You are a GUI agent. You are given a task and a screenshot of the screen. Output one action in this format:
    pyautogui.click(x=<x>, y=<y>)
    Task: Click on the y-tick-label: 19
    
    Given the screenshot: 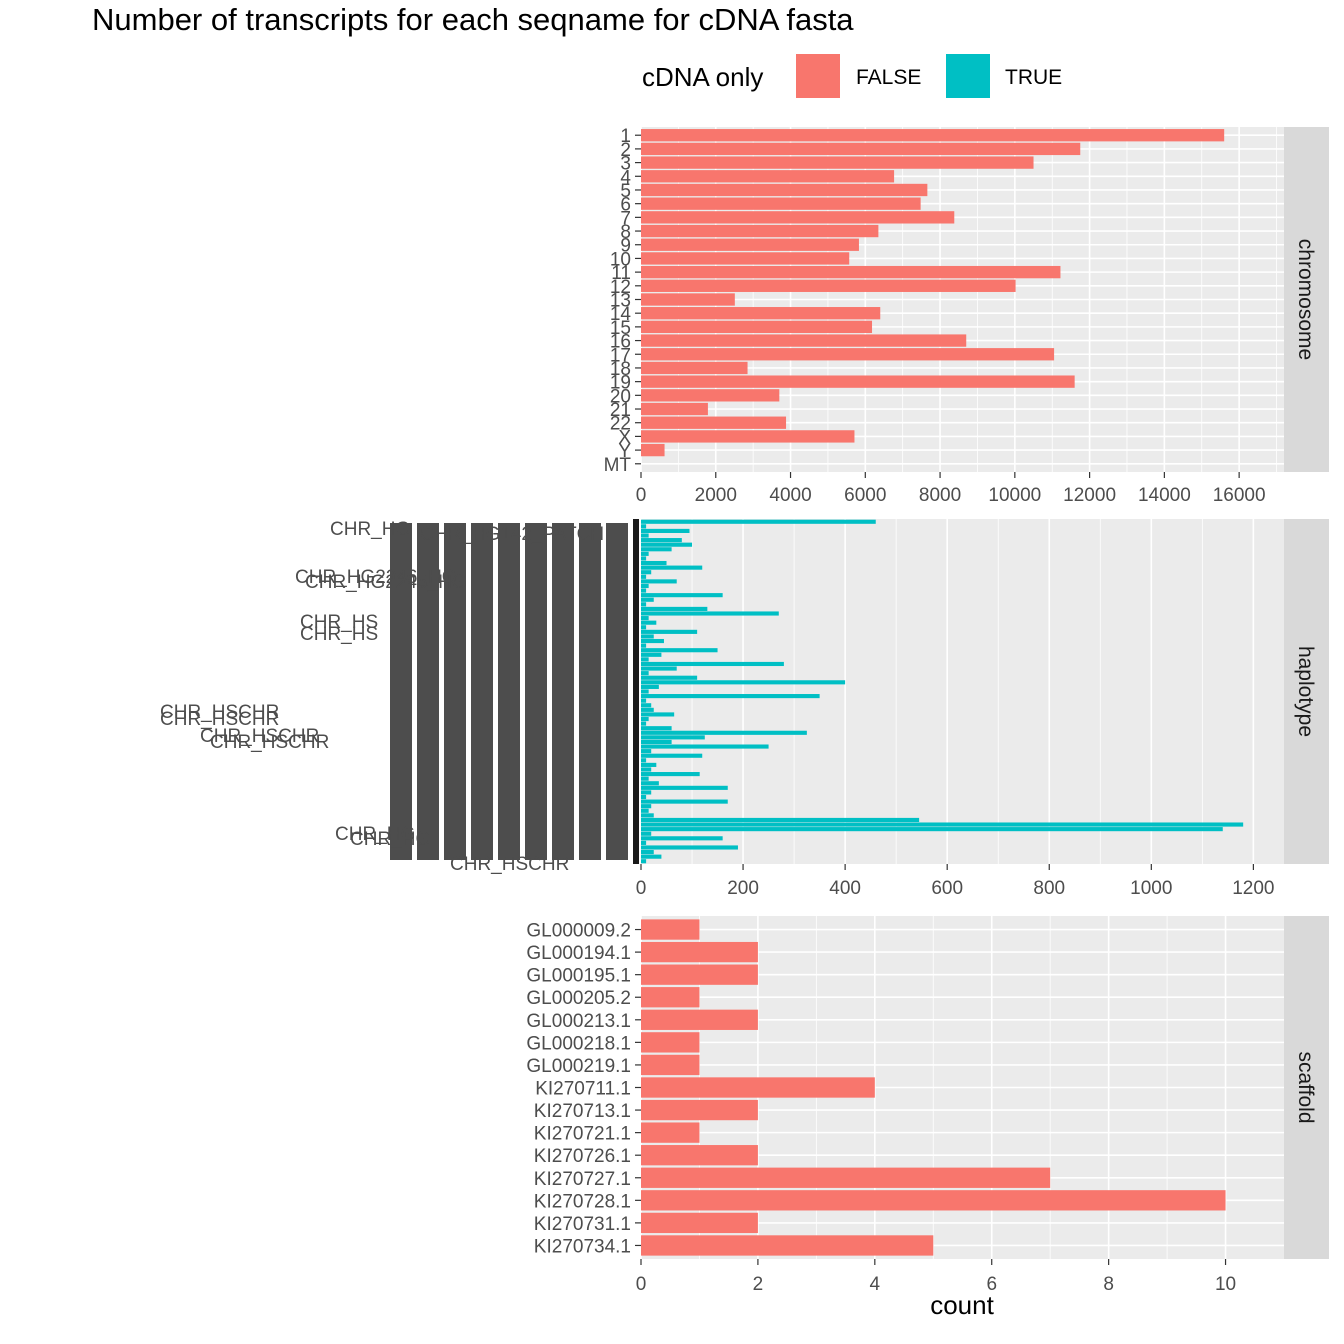 What is the action you would take?
    pyautogui.click(x=620, y=383)
    